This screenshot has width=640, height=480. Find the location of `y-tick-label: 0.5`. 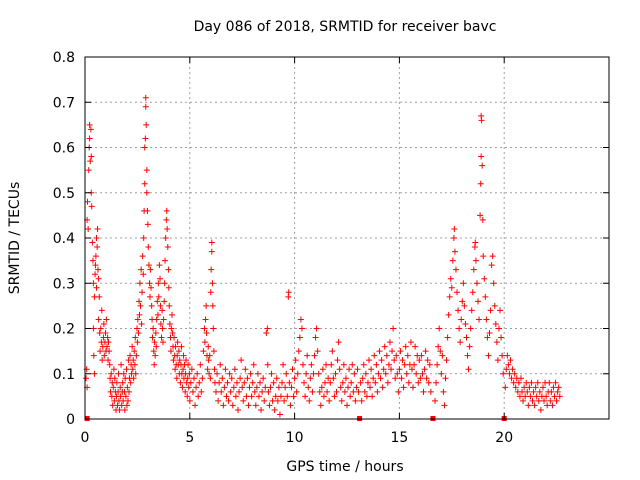

y-tick-label: 0.5 is located at coordinates (64, 194).